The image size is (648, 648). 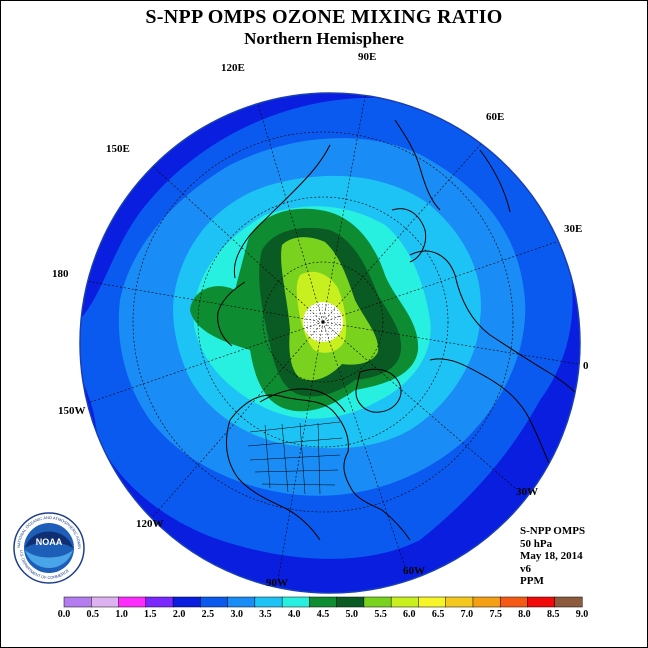 I want to click on noaa-logo-text: NOAA, so click(x=49, y=542).